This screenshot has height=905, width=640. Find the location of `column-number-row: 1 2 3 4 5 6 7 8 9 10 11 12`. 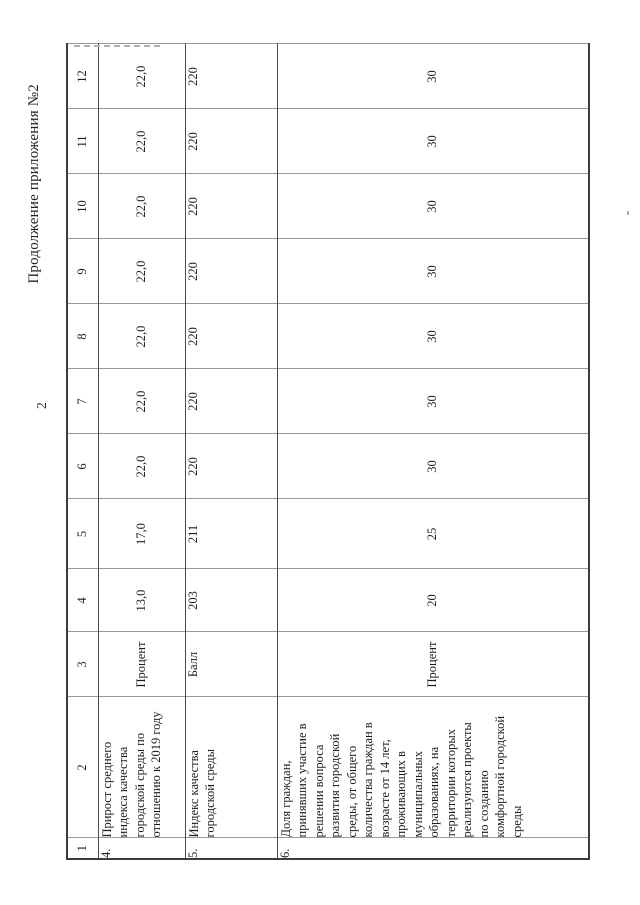

column-number-row: 1 2 3 4 5 6 7 8 9 10 11 12 is located at coordinates (82, 451).